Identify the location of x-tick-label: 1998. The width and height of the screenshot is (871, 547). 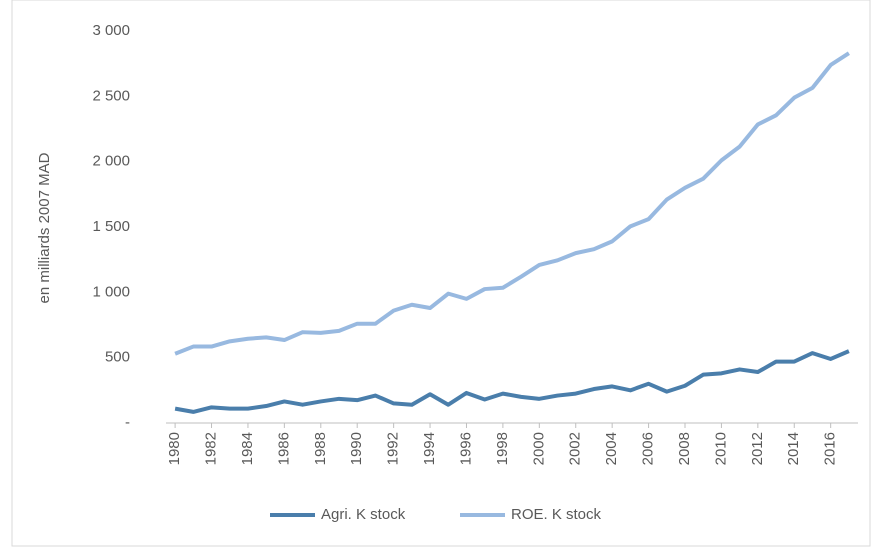
(502, 448).